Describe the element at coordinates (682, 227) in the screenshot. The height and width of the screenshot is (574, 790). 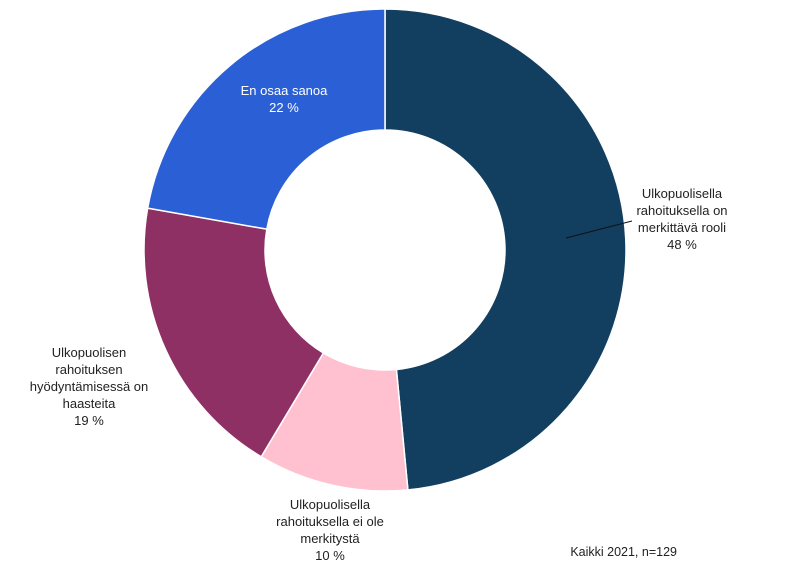
I see `slice-label-line-0-2: merkittävä rooli` at that location.